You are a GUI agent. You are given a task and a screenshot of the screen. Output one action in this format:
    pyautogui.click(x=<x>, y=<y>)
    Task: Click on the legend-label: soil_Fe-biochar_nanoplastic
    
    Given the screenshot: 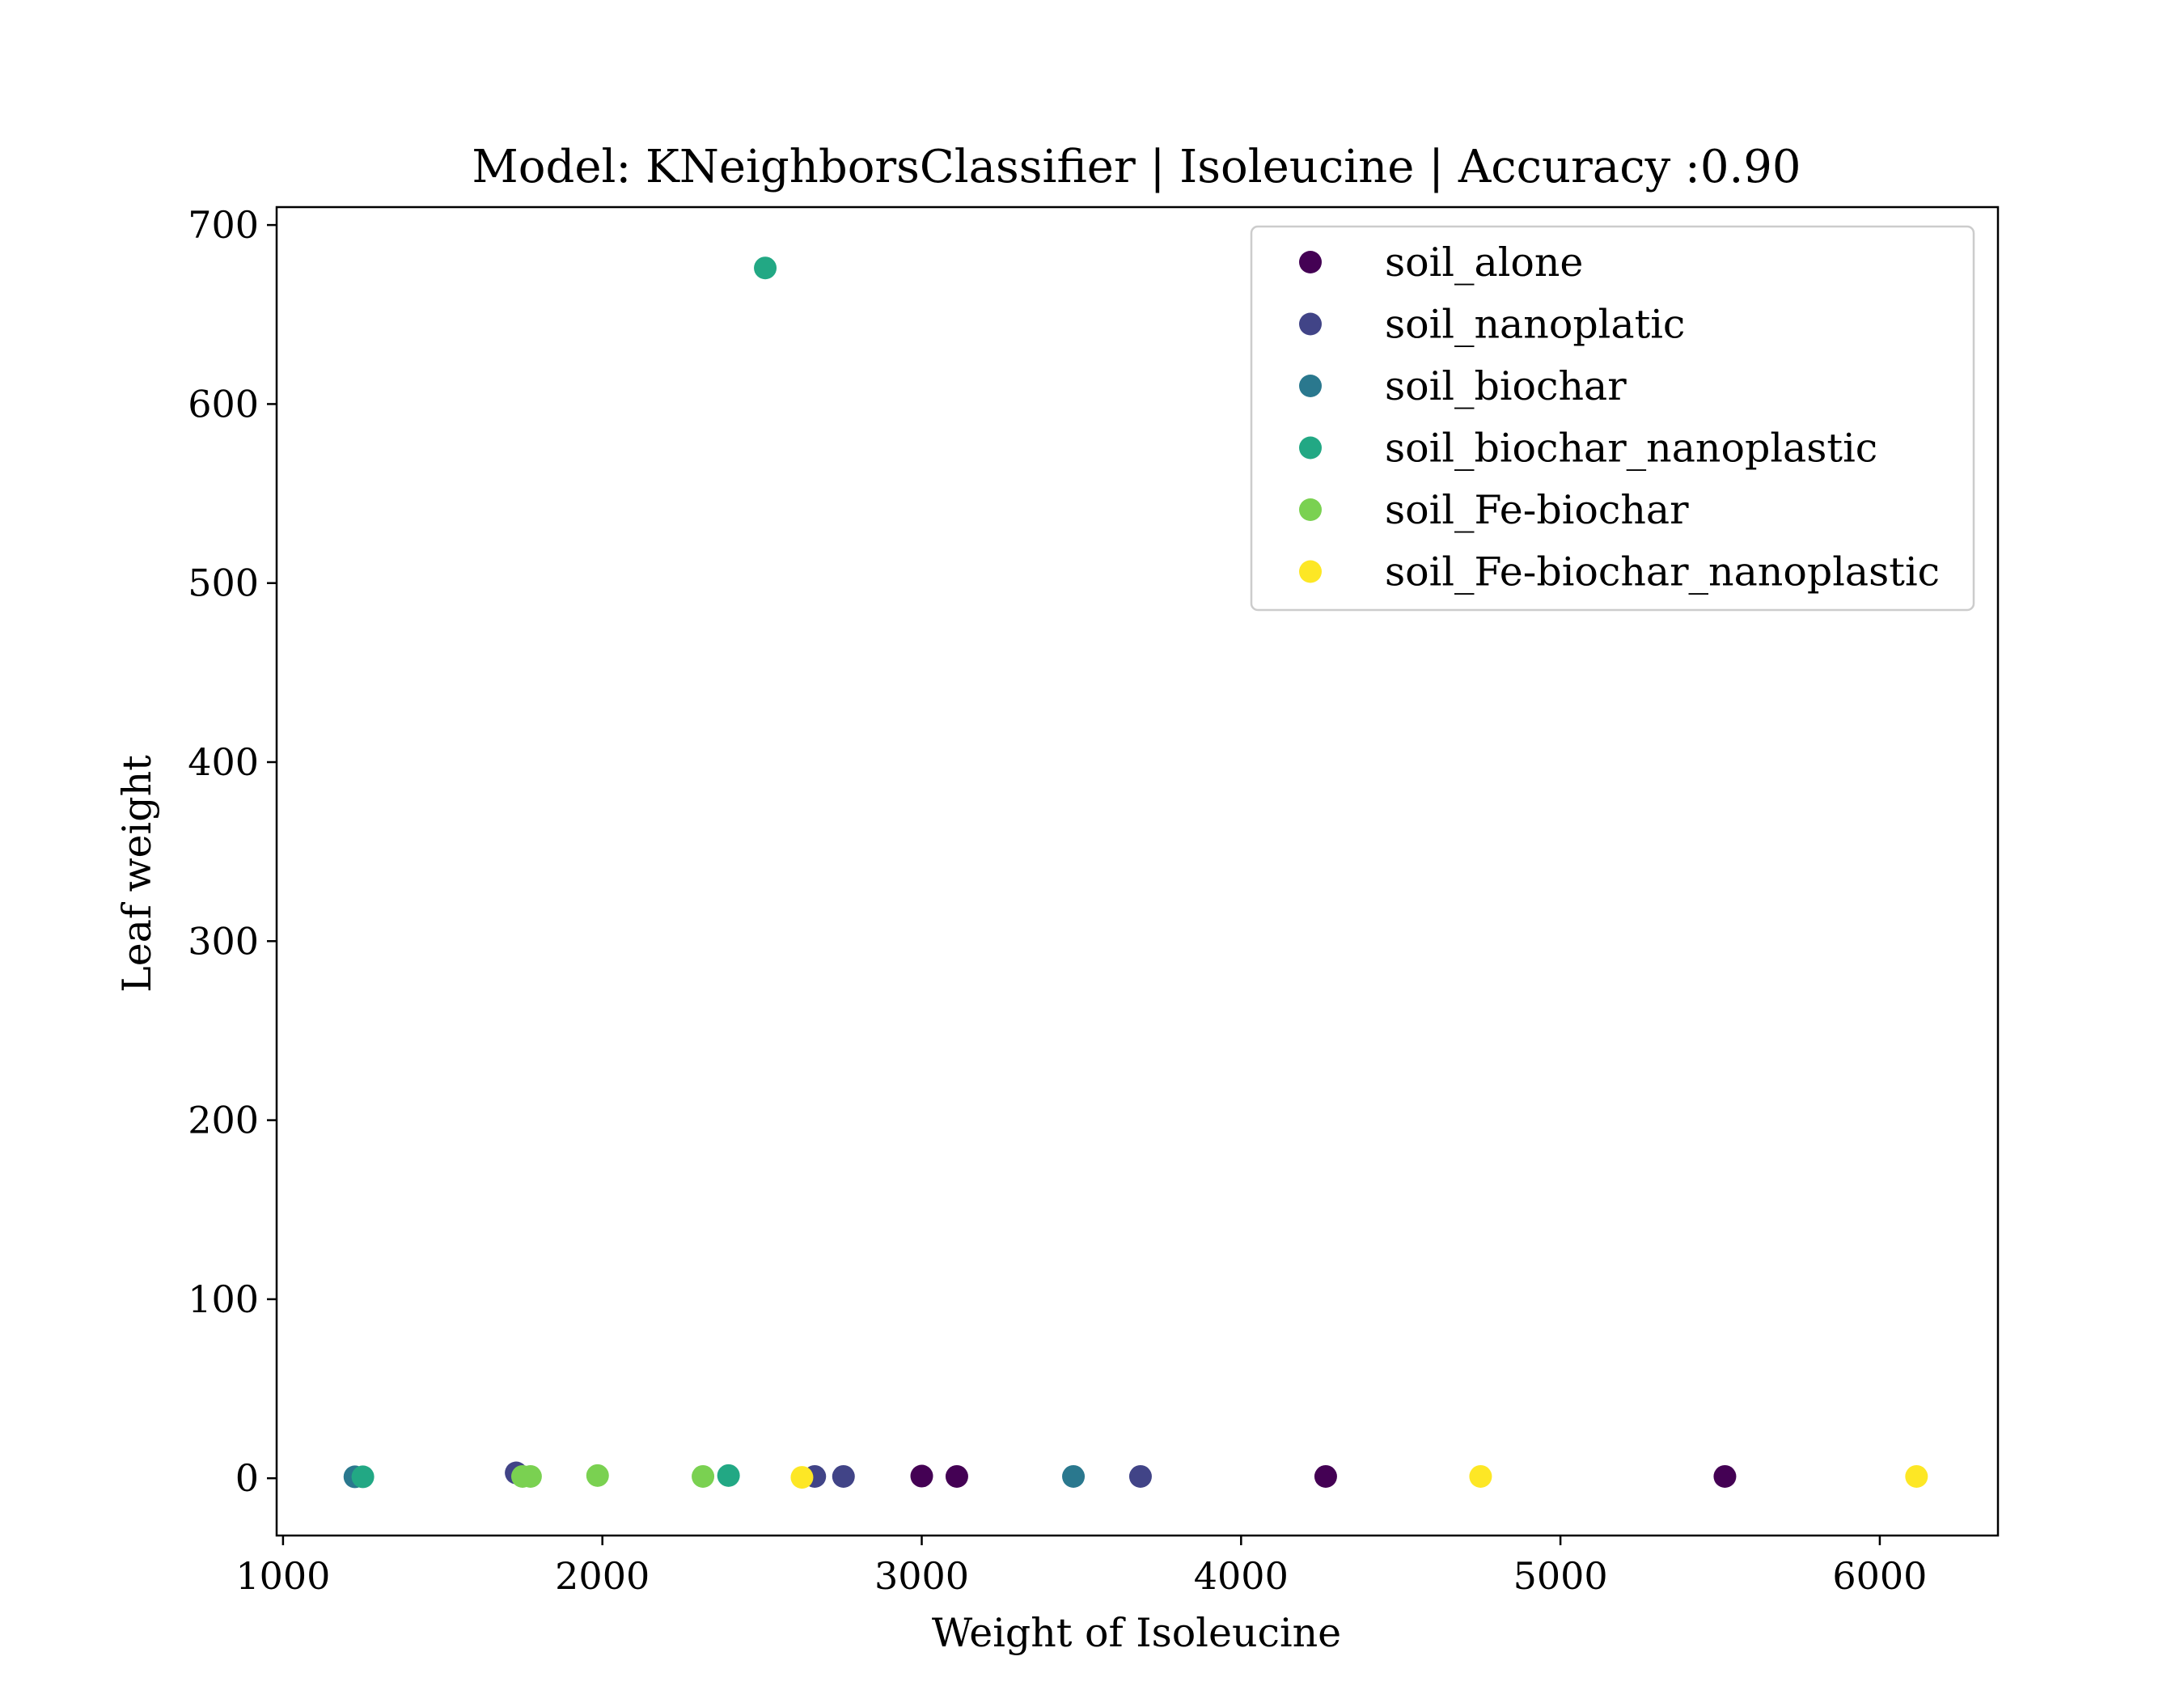 What is the action you would take?
    pyautogui.click(x=1662, y=572)
    